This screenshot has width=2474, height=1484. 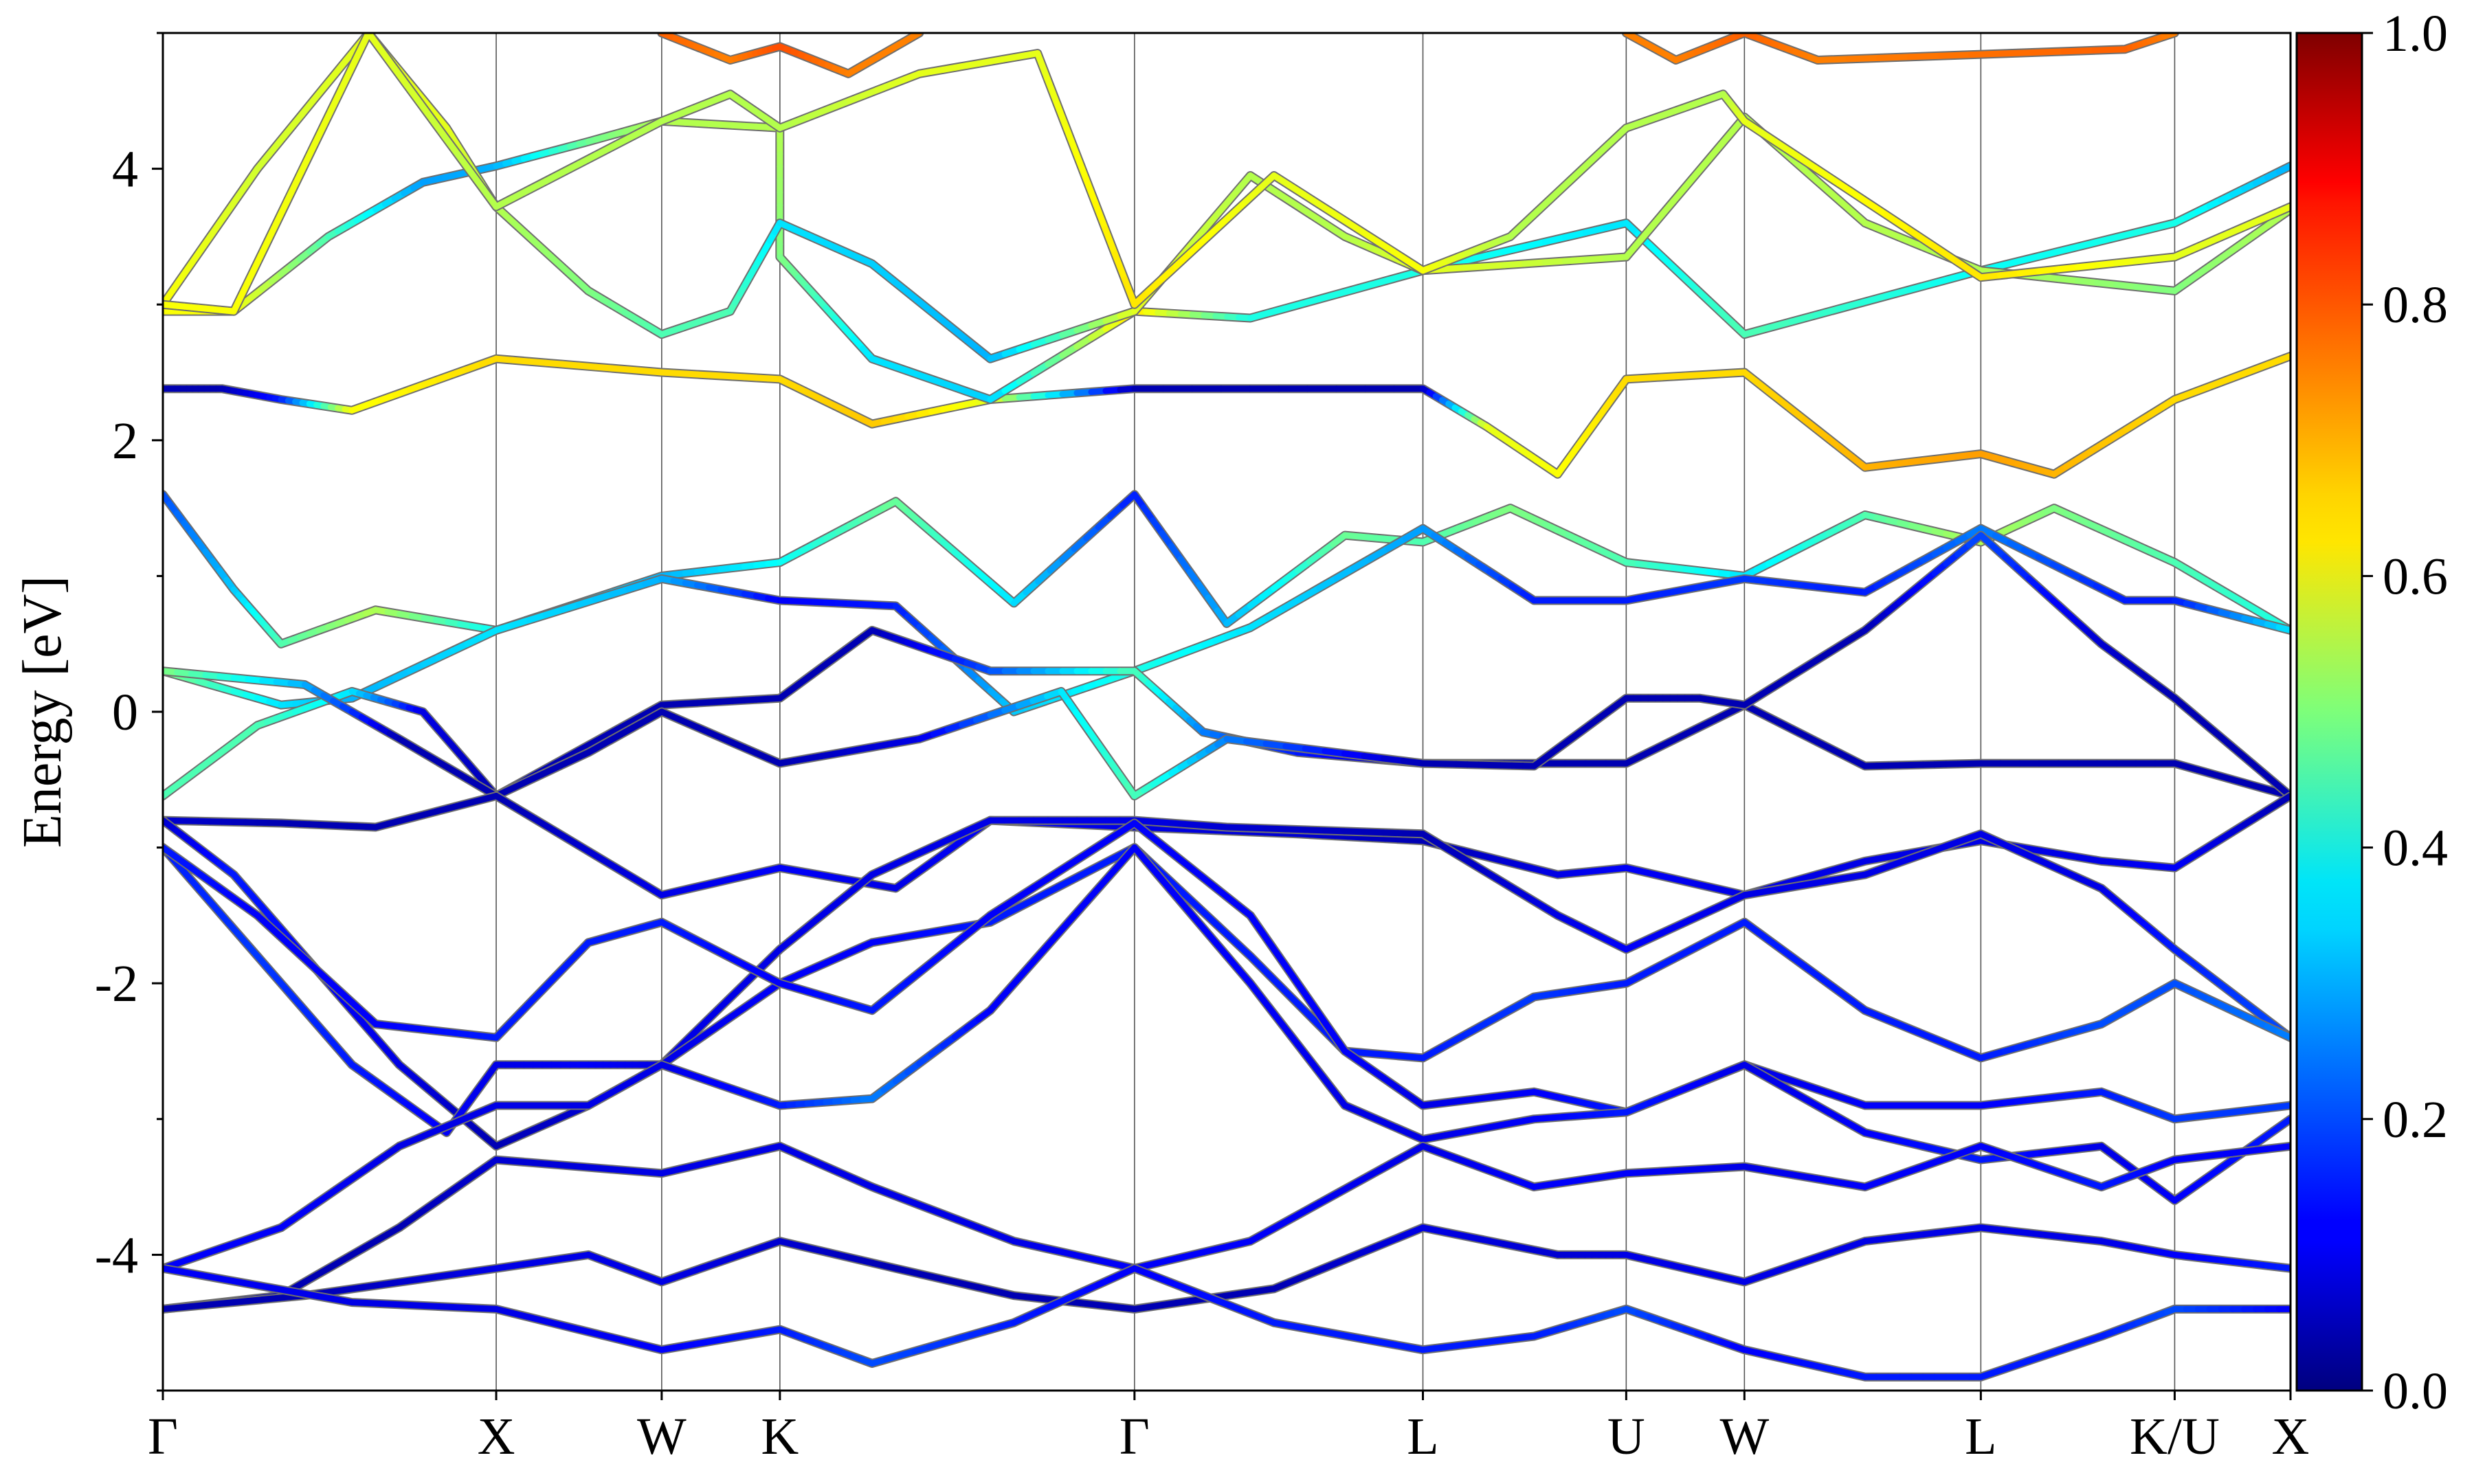 What do you see at coordinates (2405, 712) in the screenshot?
I see `colorbar-ticks: 0.0 0.2 0.4 0.6 0.8 1.0` at bounding box center [2405, 712].